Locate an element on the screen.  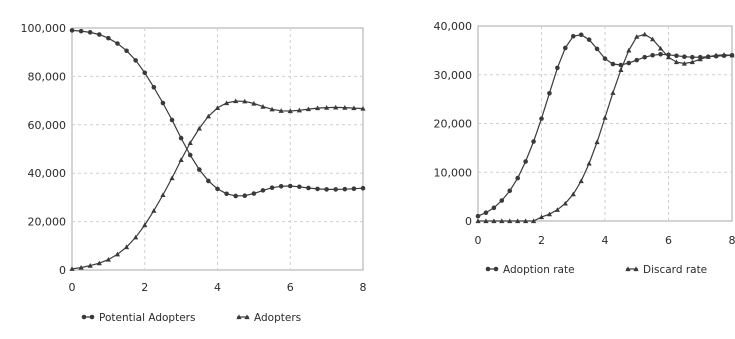
chart-1-x-tick-label: 0 is located at coordinates (72, 287).